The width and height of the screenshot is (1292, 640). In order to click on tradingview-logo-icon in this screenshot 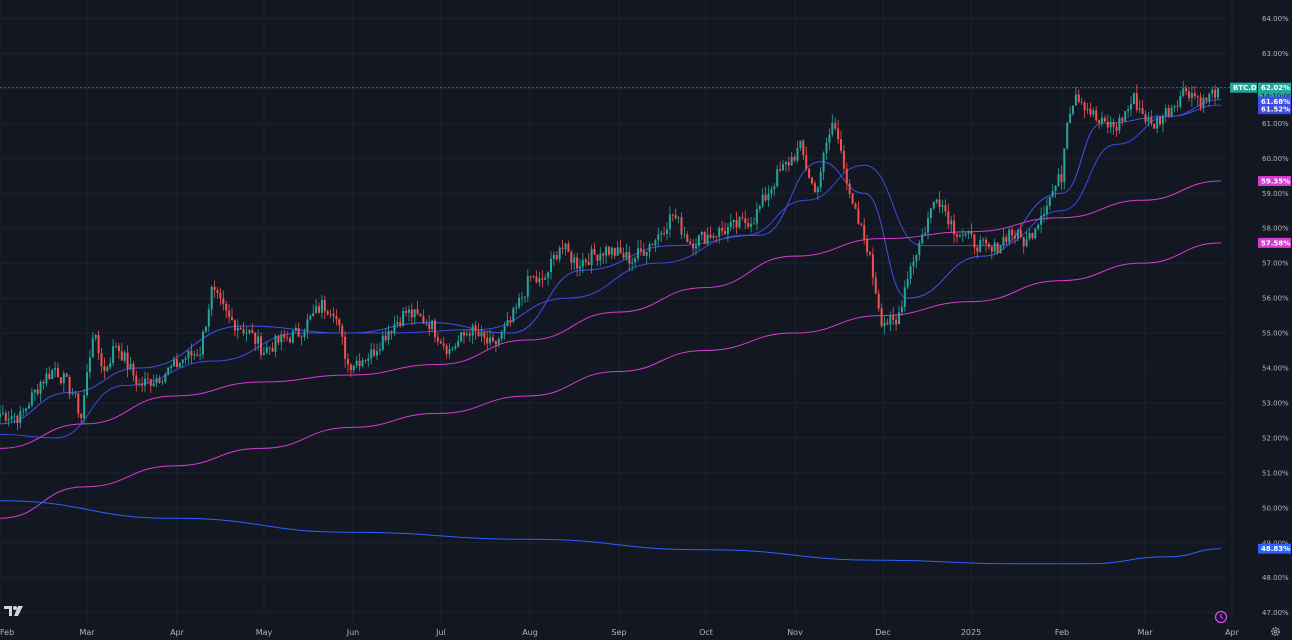, I will do `click(15, 611)`.